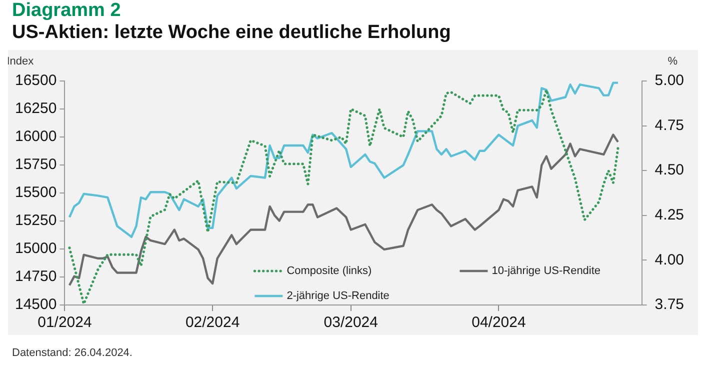 Image resolution: width=725 pixels, height=380 pixels. Describe the element at coordinates (669, 81) in the screenshot. I see `y2-tick-label: 5.00` at that location.